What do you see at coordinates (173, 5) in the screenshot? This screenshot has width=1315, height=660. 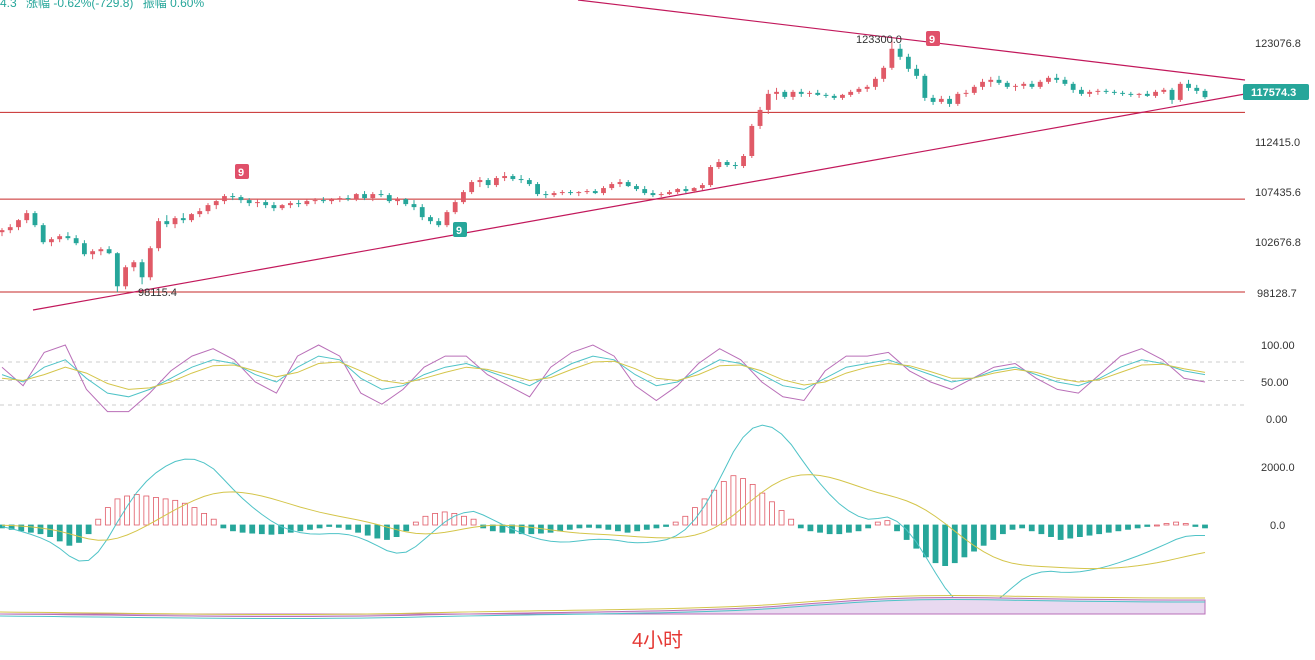 I see `amplitude-text: 振幅 0.60%` at bounding box center [173, 5].